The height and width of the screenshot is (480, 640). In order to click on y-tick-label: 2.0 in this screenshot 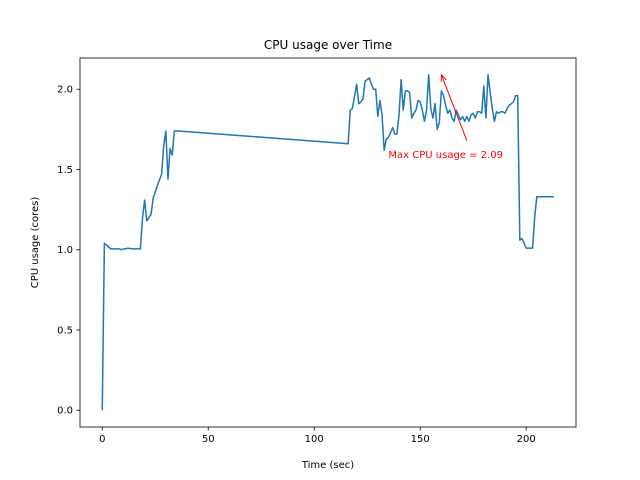, I will do `click(65, 90)`.